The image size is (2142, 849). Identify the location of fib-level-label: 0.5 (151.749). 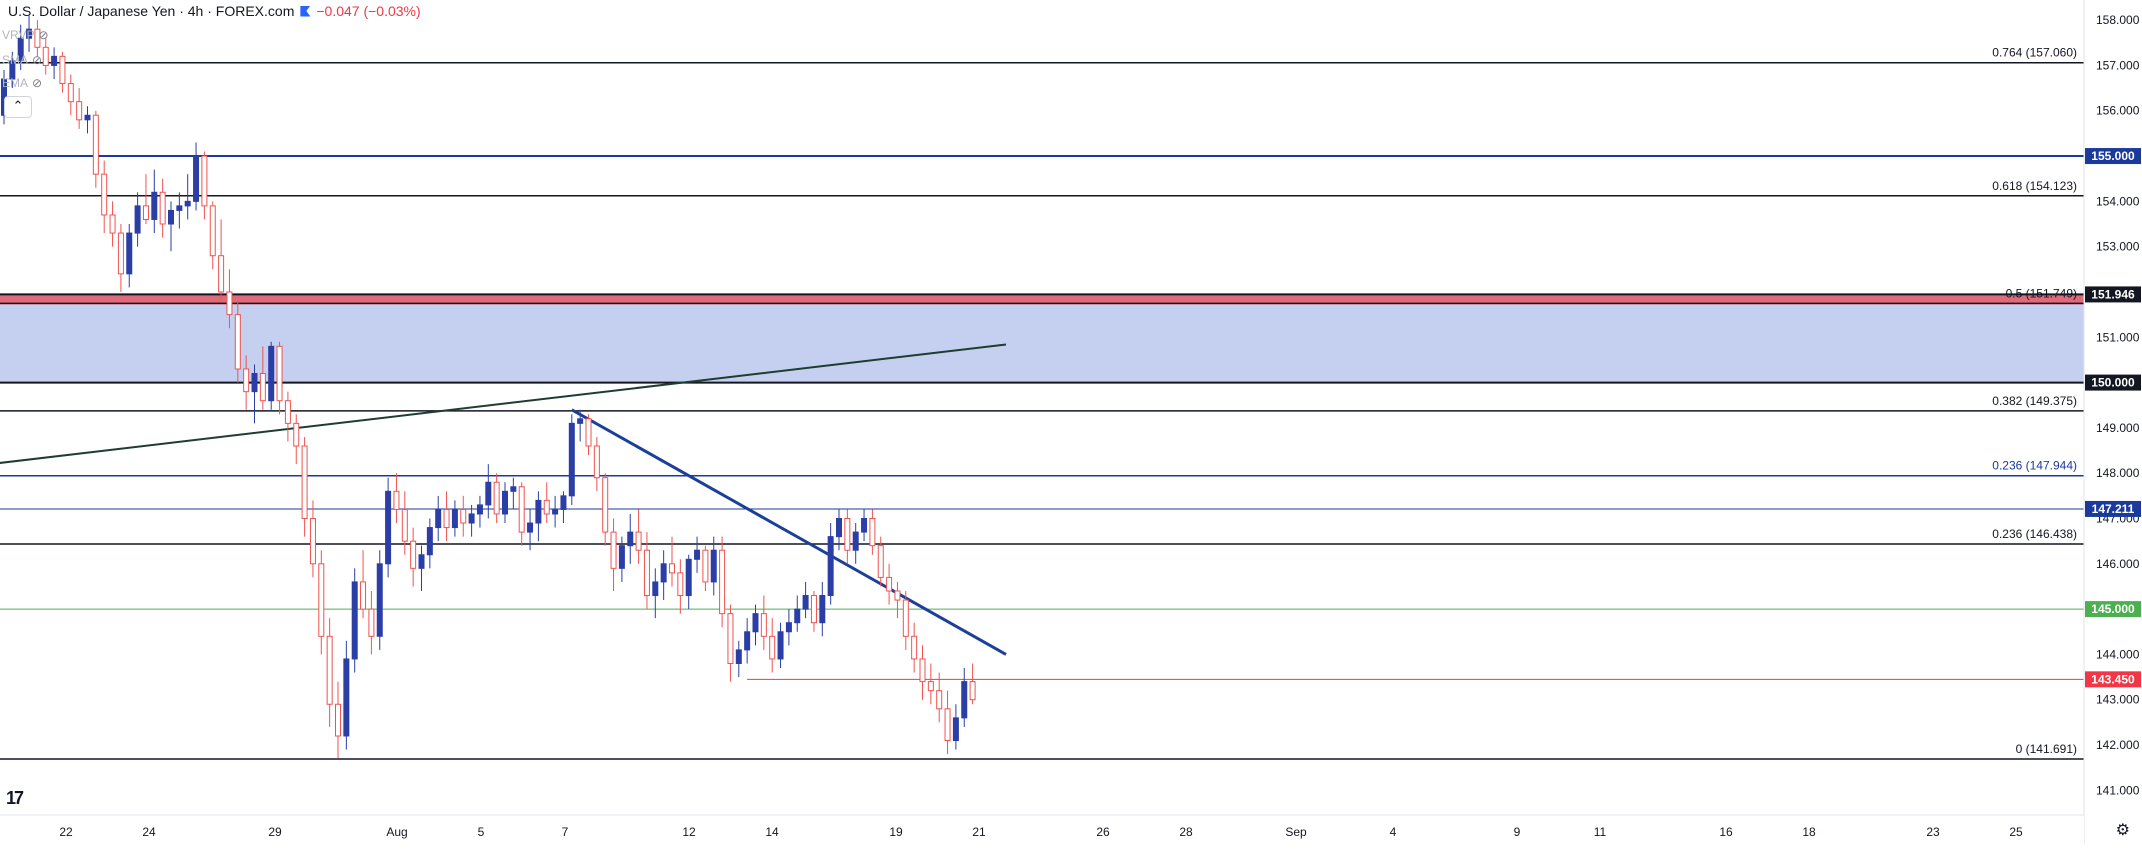
(2041, 293).